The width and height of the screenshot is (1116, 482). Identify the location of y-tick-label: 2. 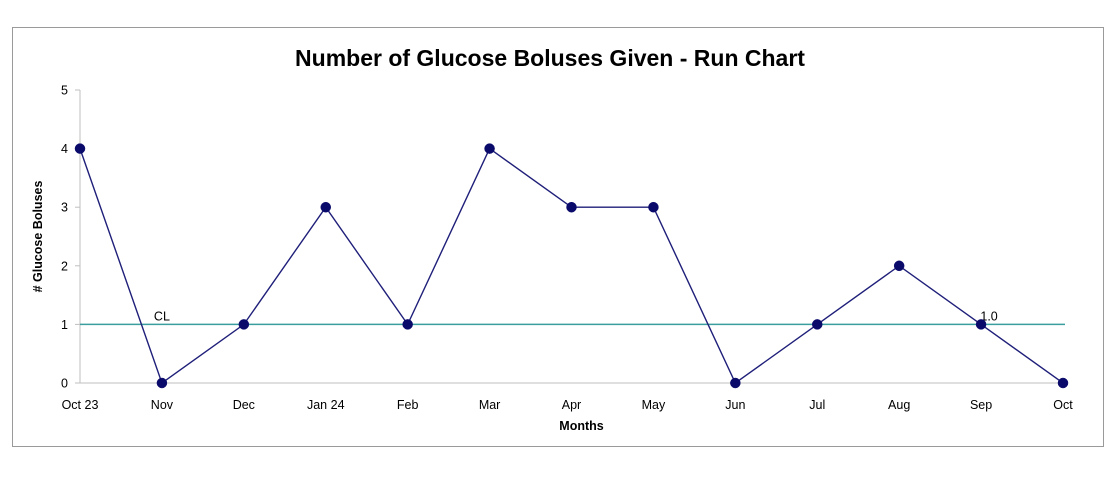
(64, 266).